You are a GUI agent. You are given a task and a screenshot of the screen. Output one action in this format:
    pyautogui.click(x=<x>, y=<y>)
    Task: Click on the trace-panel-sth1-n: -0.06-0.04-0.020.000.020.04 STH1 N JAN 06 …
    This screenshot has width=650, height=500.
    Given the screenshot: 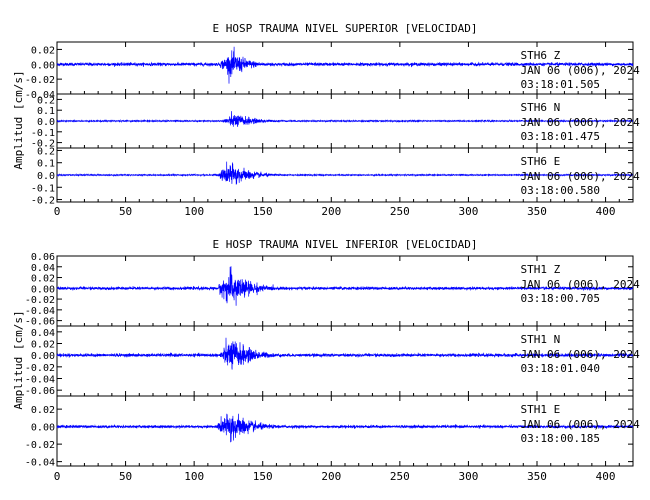 What is the action you would take?
    pyautogui.click(x=333, y=361)
    